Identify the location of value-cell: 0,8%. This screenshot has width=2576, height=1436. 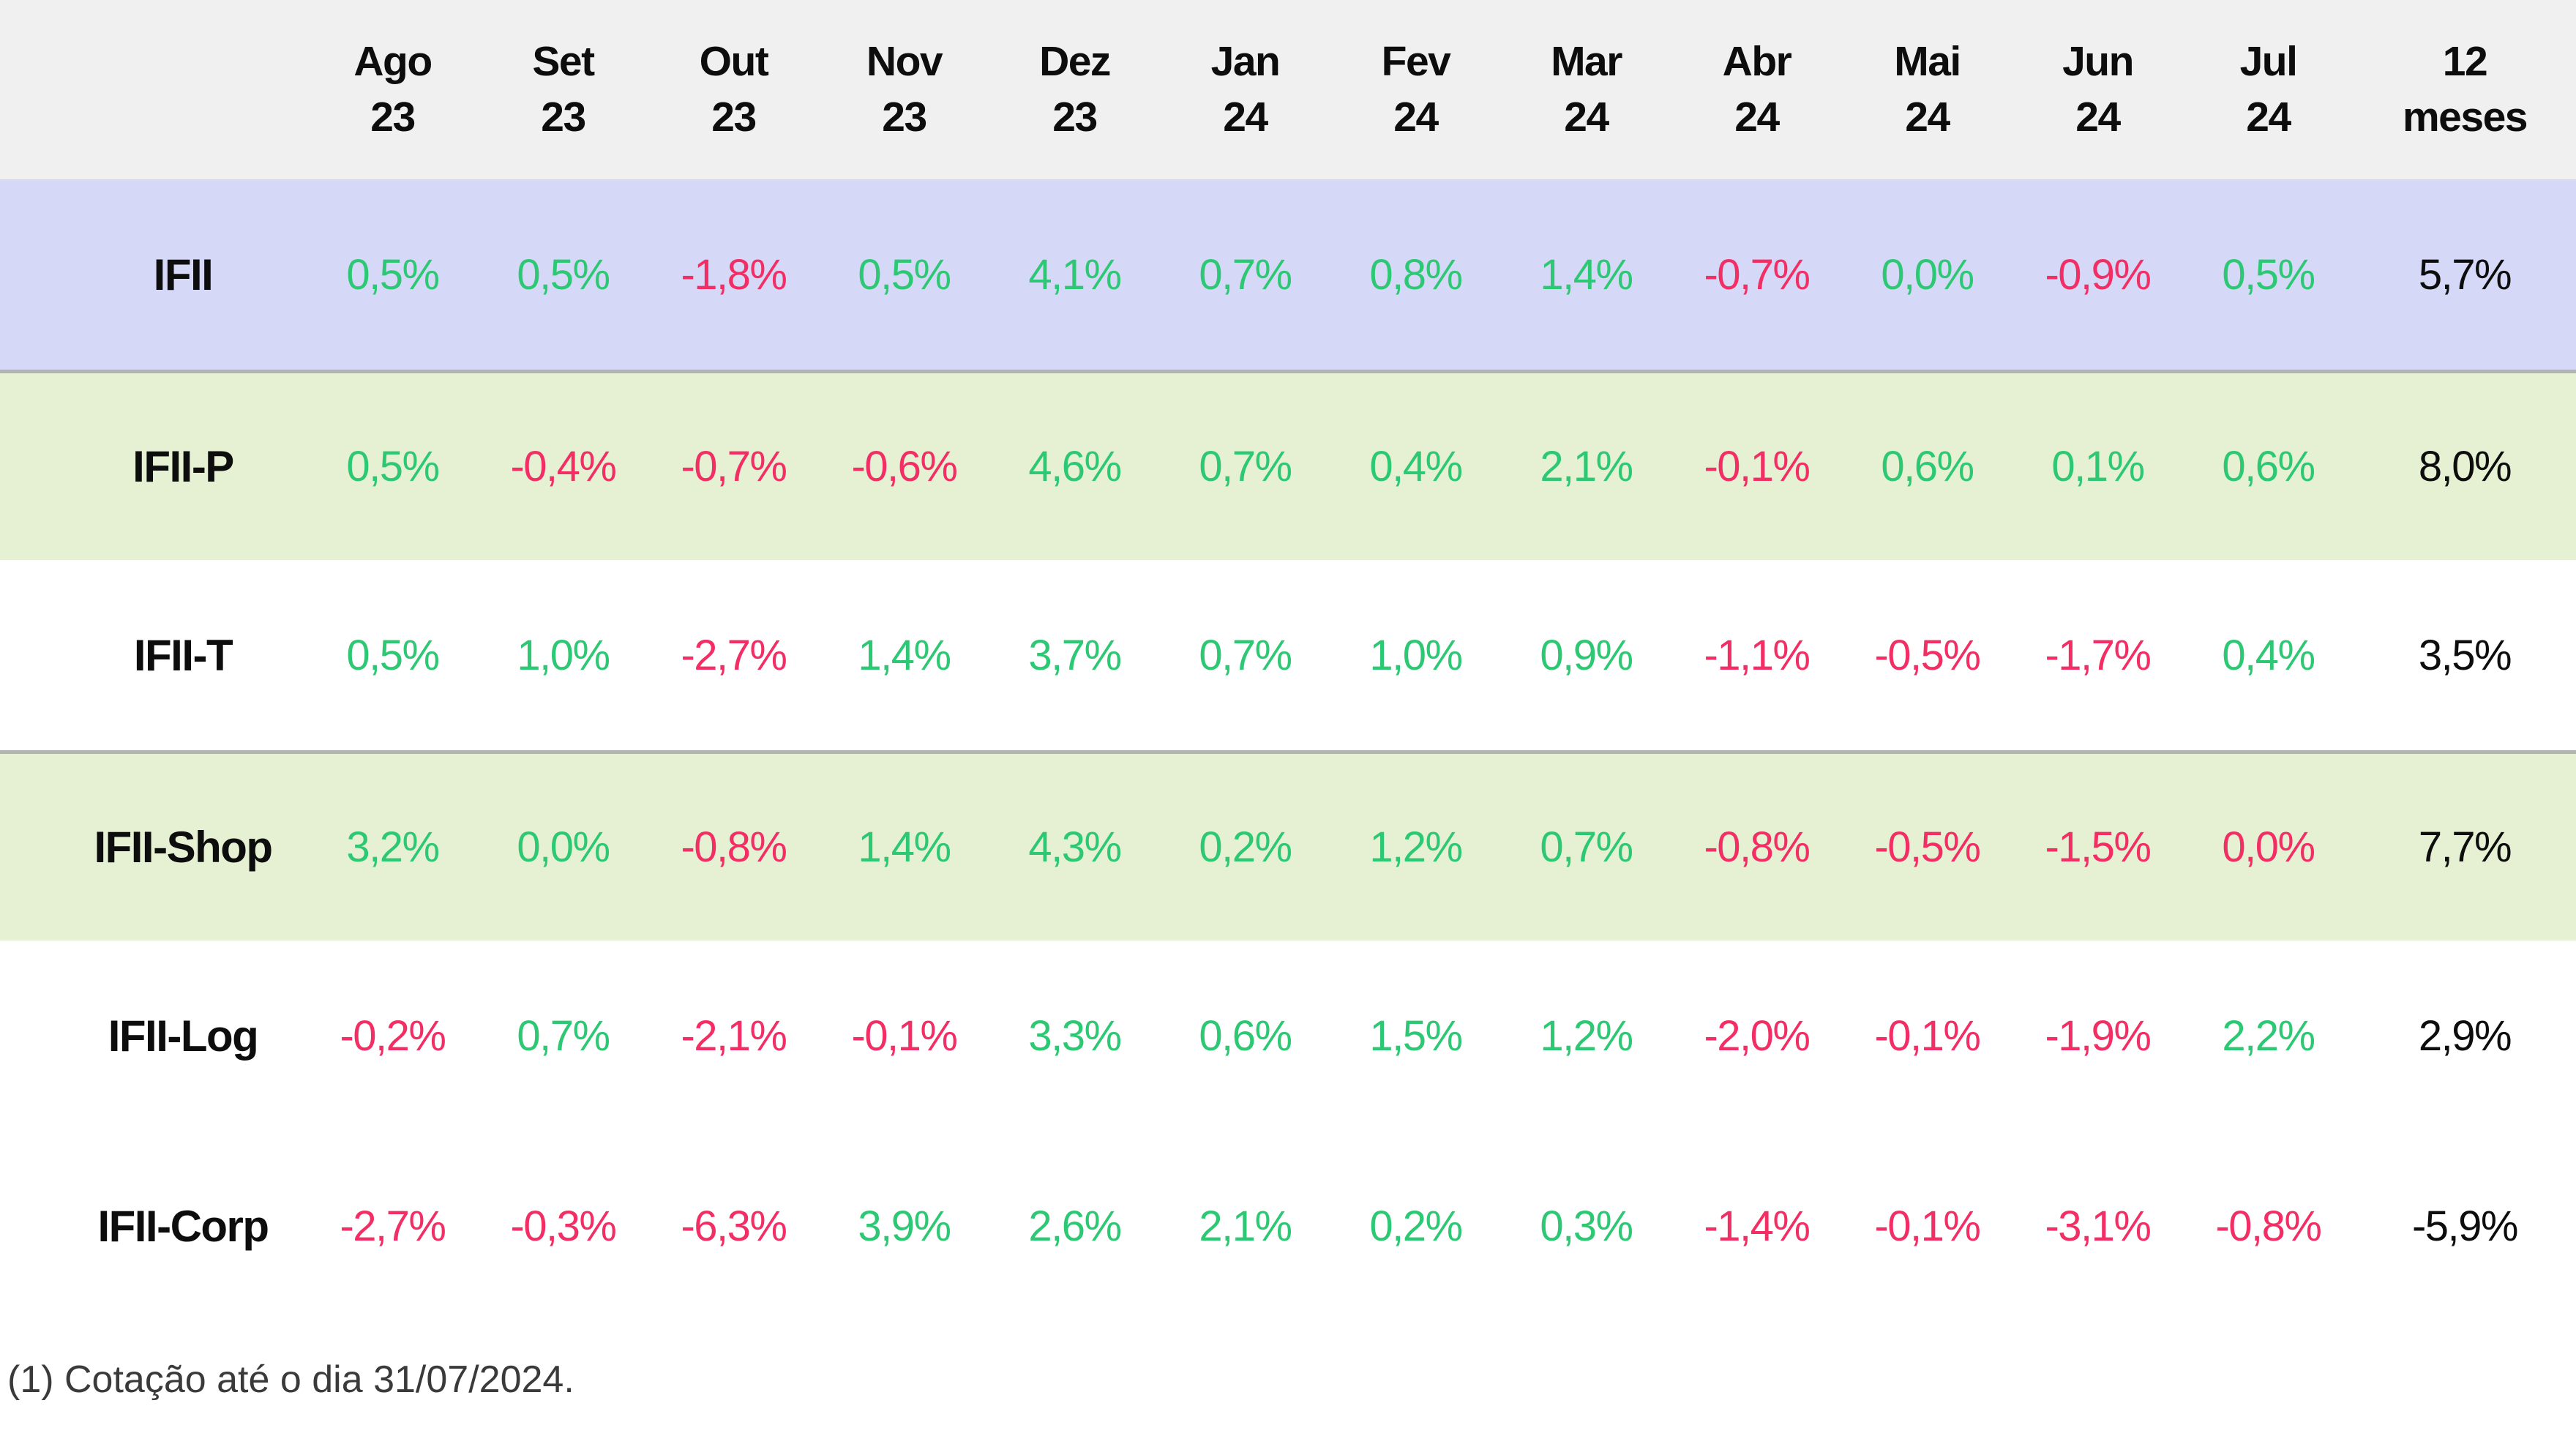
(1416, 274).